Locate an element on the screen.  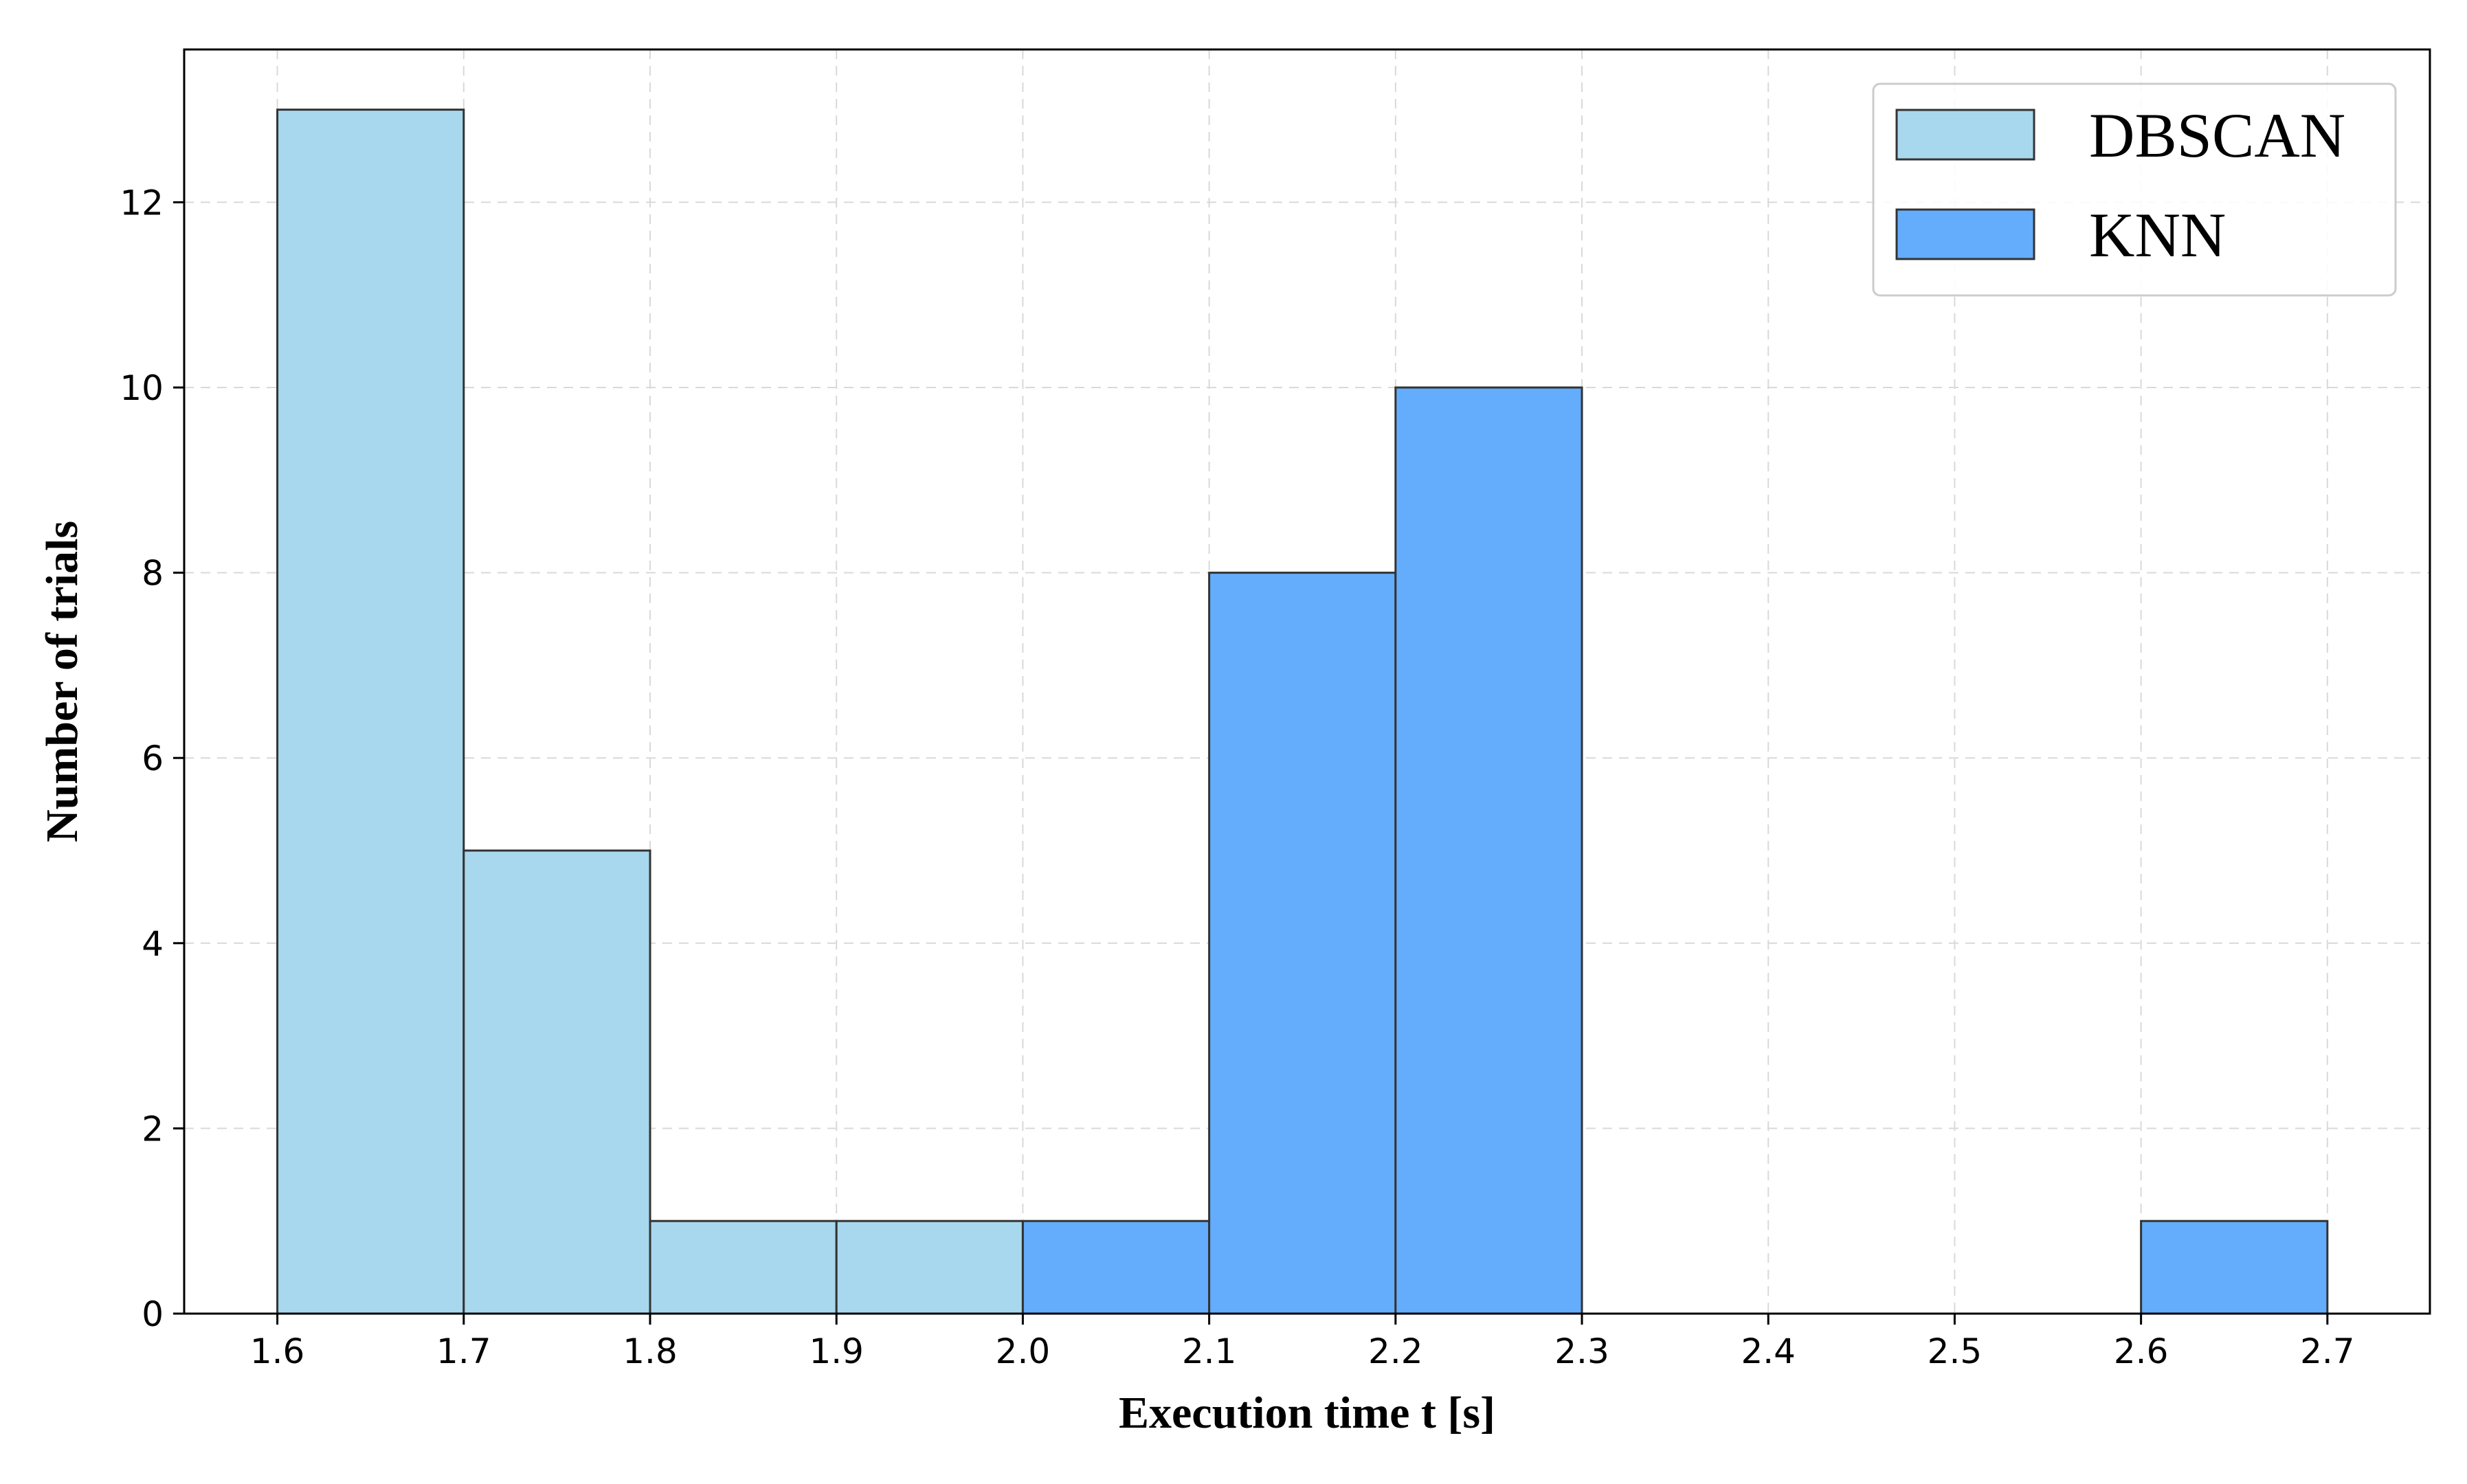
x-tick-label: 2.6 is located at coordinates (2141, 1351).